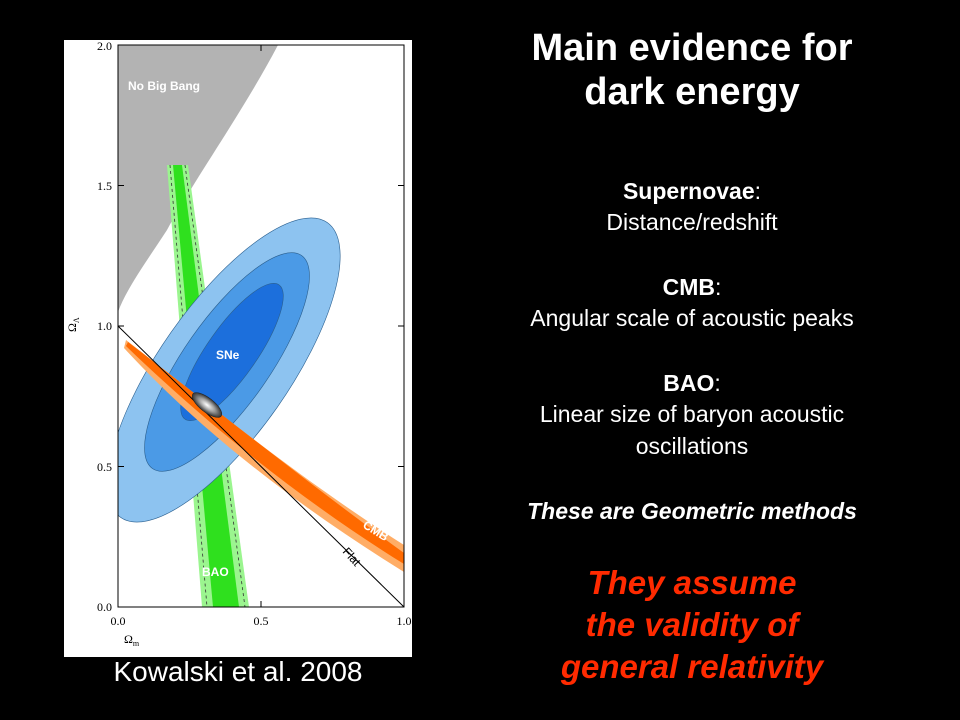 The width and height of the screenshot is (960, 720). I want to click on evidence-description: Linear size of baryon acoustic, so click(692, 414).